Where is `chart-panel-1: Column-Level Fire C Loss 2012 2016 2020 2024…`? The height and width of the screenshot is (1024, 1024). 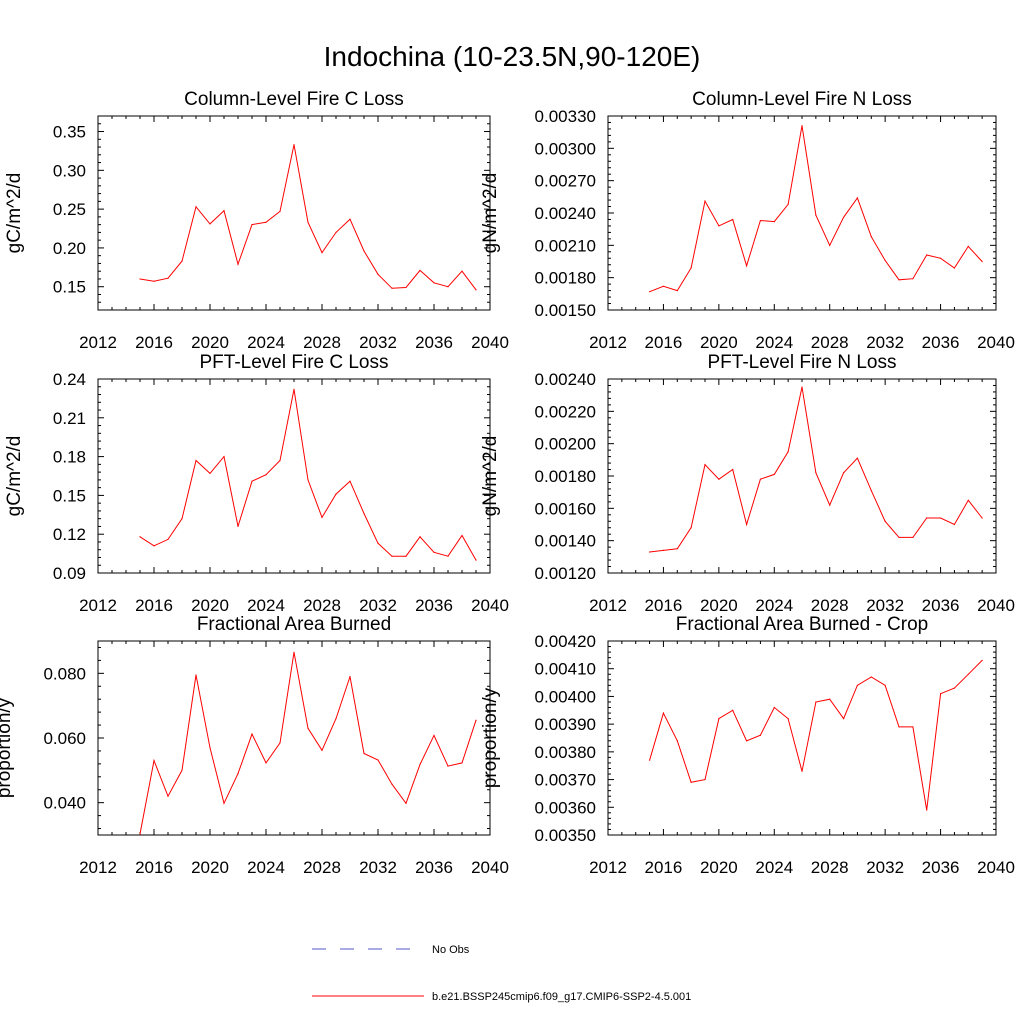
chart-panel-1: Column-Level Fire C Loss 2012 2016 2020 2024… is located at coordinates (256, 220).